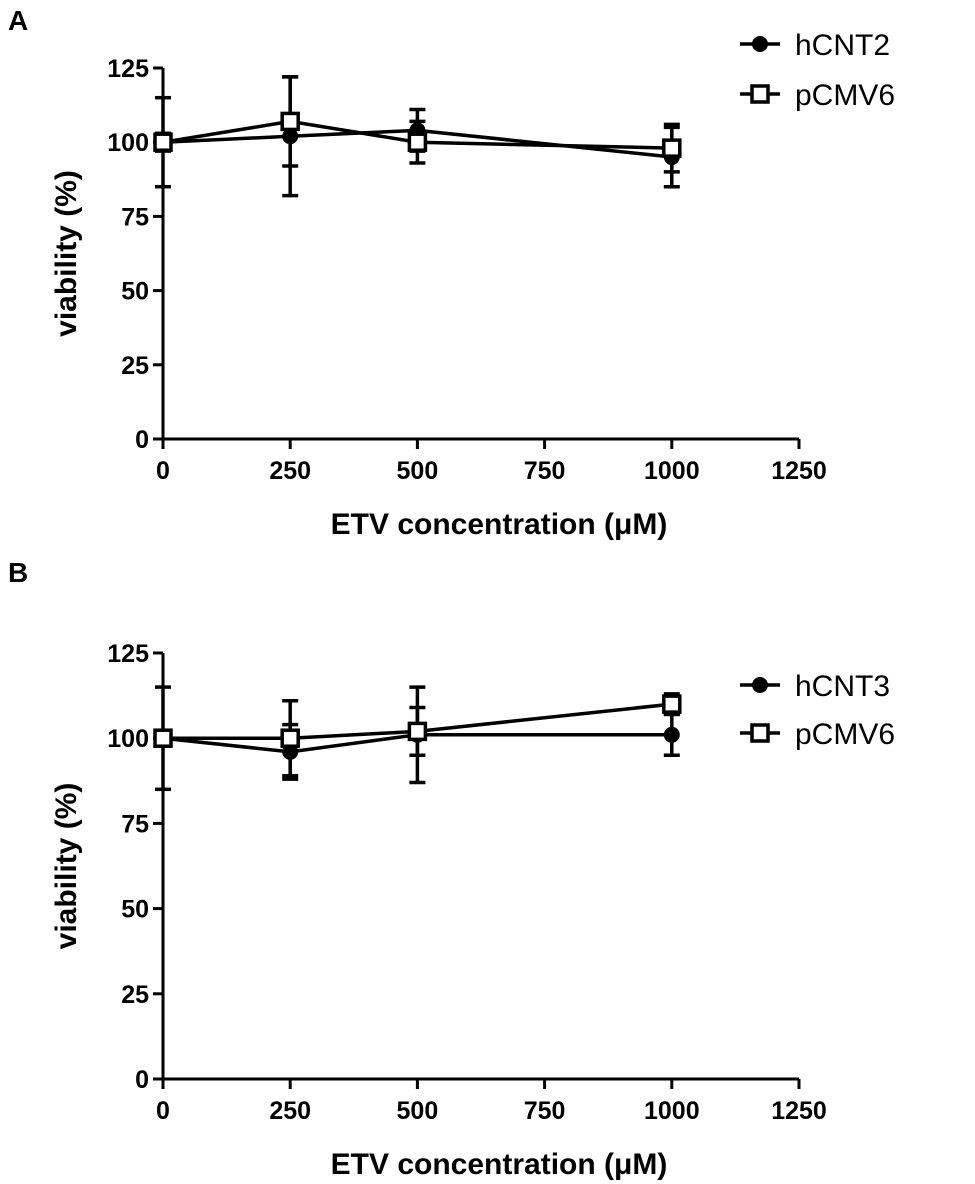 The image size is (975, 1184). What do you see at coordinates (18, 20) in the screenshot?
I see `panel-letter: A` at bounding box center [18, 20].